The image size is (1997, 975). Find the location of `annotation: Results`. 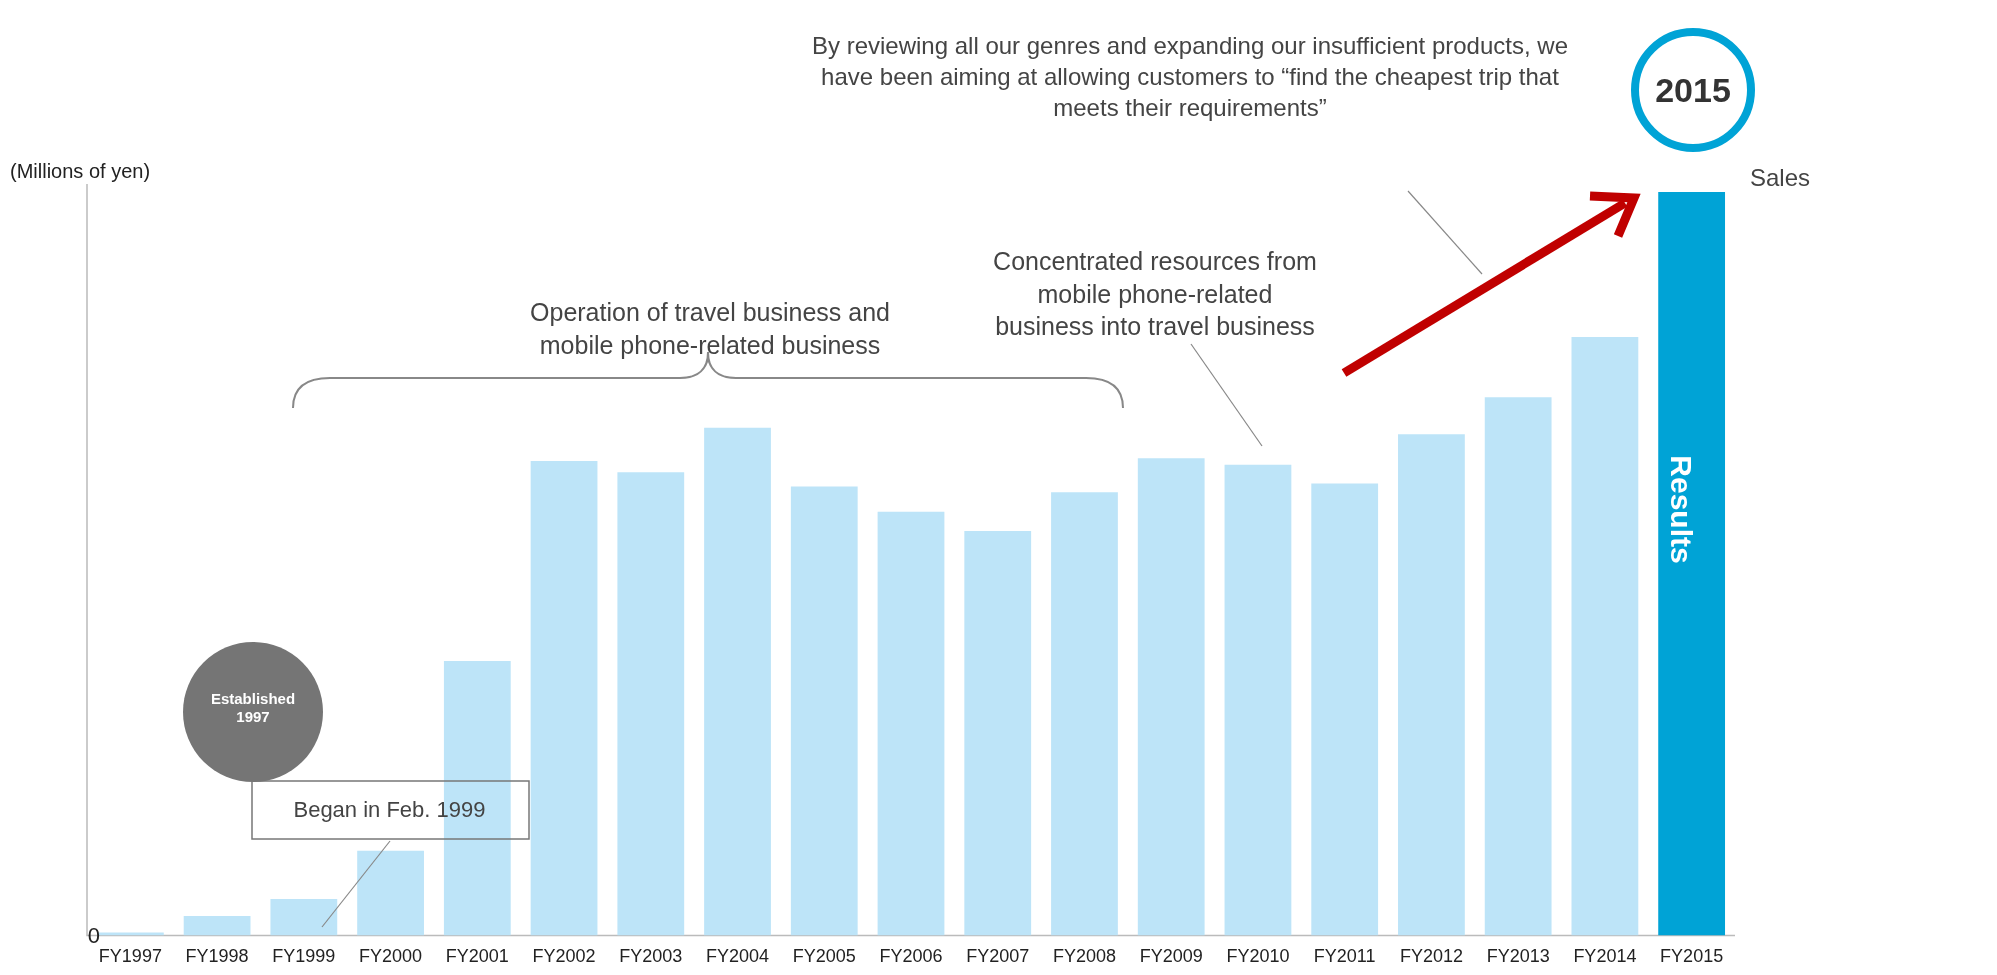

annotation: Results is located at coordinates (1681, 510).